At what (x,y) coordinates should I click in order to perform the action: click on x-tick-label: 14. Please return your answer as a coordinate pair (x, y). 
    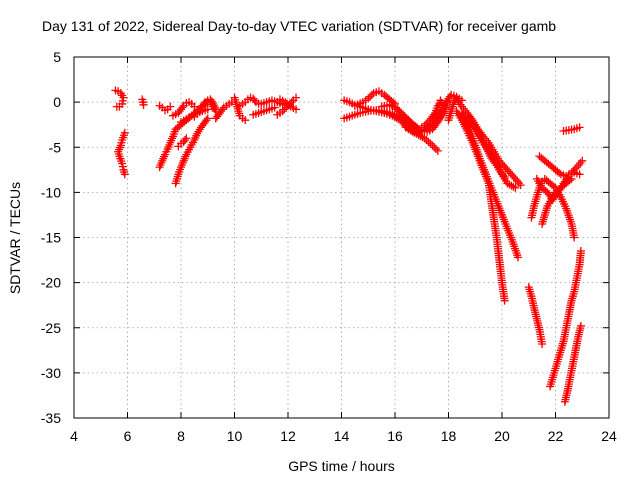
    Looking at the image, I should click on (342, 436).